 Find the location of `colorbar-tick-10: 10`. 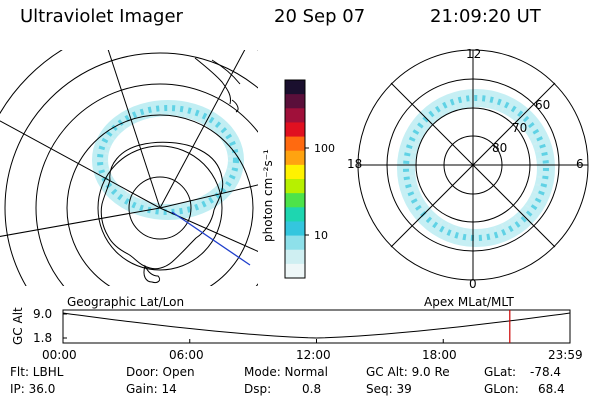

colorbar-tick-10: 10 is located at coordinates (321, 235).